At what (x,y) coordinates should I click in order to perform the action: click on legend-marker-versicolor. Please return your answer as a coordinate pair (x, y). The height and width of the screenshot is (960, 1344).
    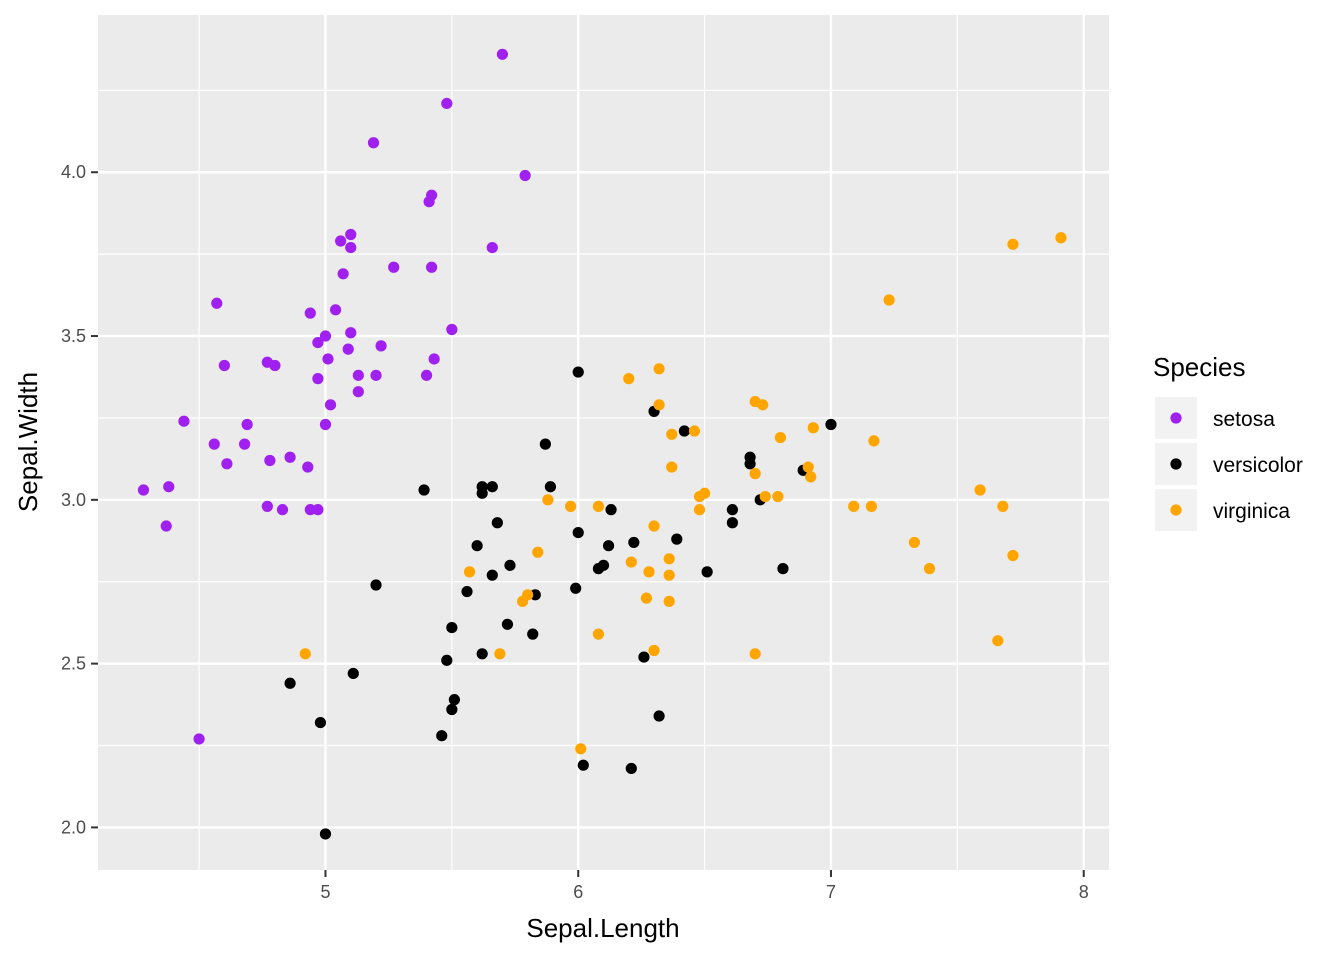
    Looking at the image, I should click on (1176, 464).